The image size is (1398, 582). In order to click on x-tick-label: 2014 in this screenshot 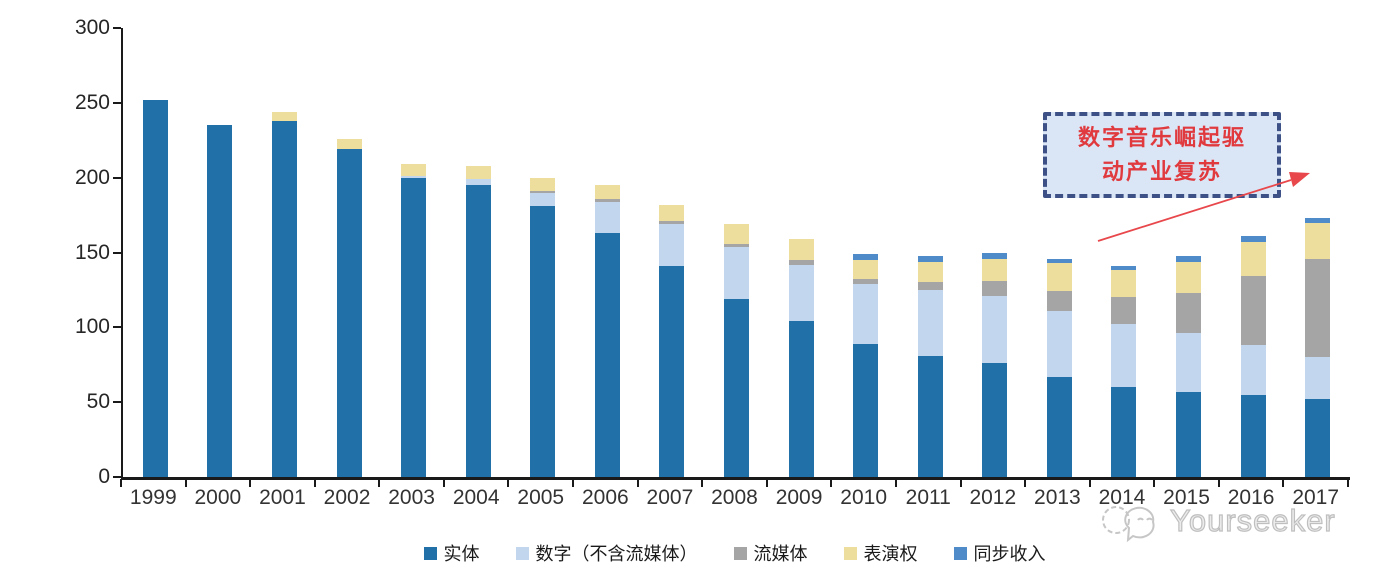, I will do `click(1122, 497)`.